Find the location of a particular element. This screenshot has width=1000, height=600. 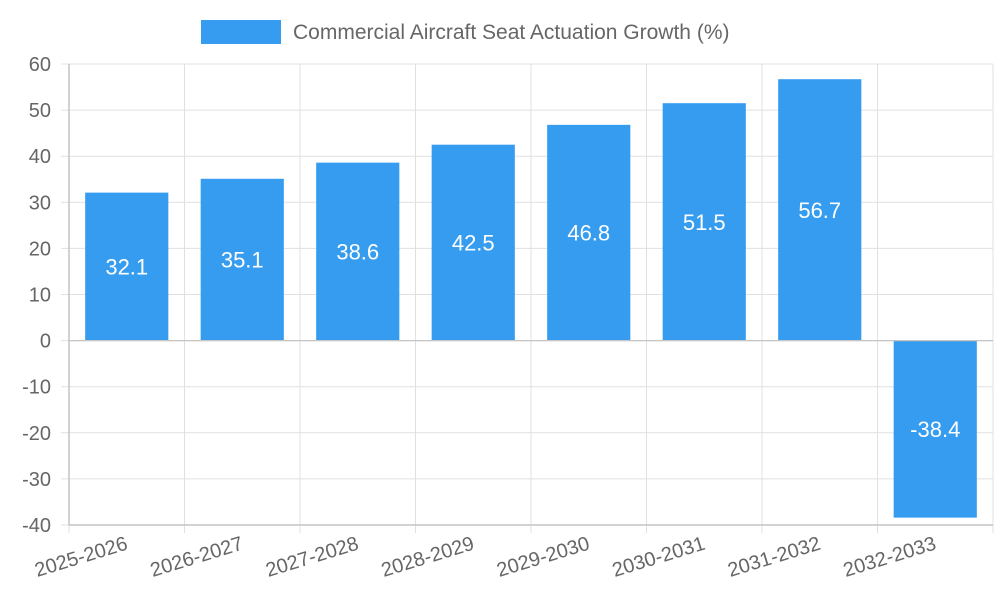

bar-value-label: 35.1 is located at coordinates (242, 260).